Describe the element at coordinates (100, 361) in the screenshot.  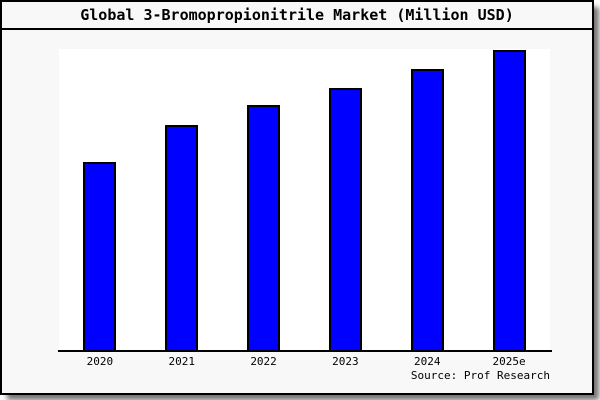
I see `x-label-2020: 2020` at that location.